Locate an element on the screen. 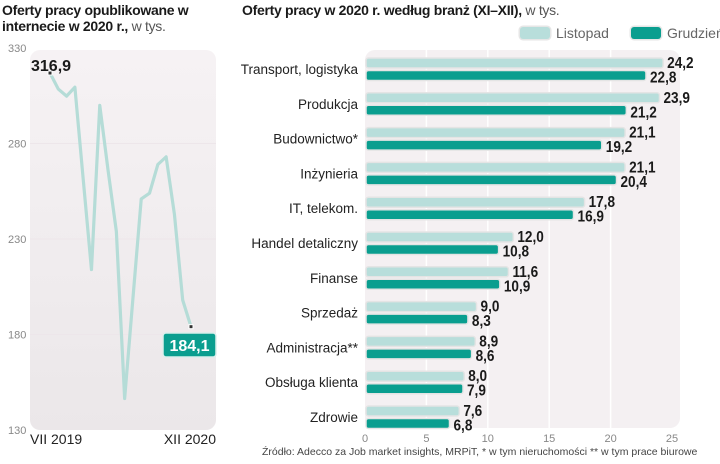  bar-value-label: 6,8 is located at coordinates (463, 426).